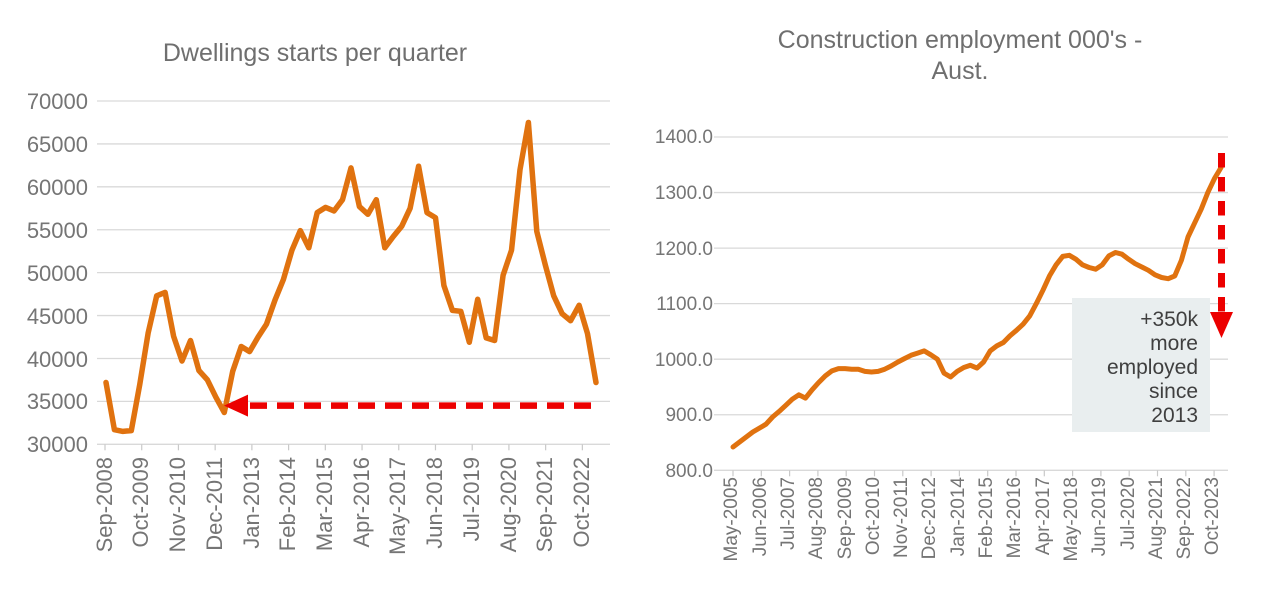 Image resolution: width=1267 pixels, height=591 pixels. Describe the element at coordinates (1152, 367) in the screenshot. I see `callout-text-line: employed` at that location.